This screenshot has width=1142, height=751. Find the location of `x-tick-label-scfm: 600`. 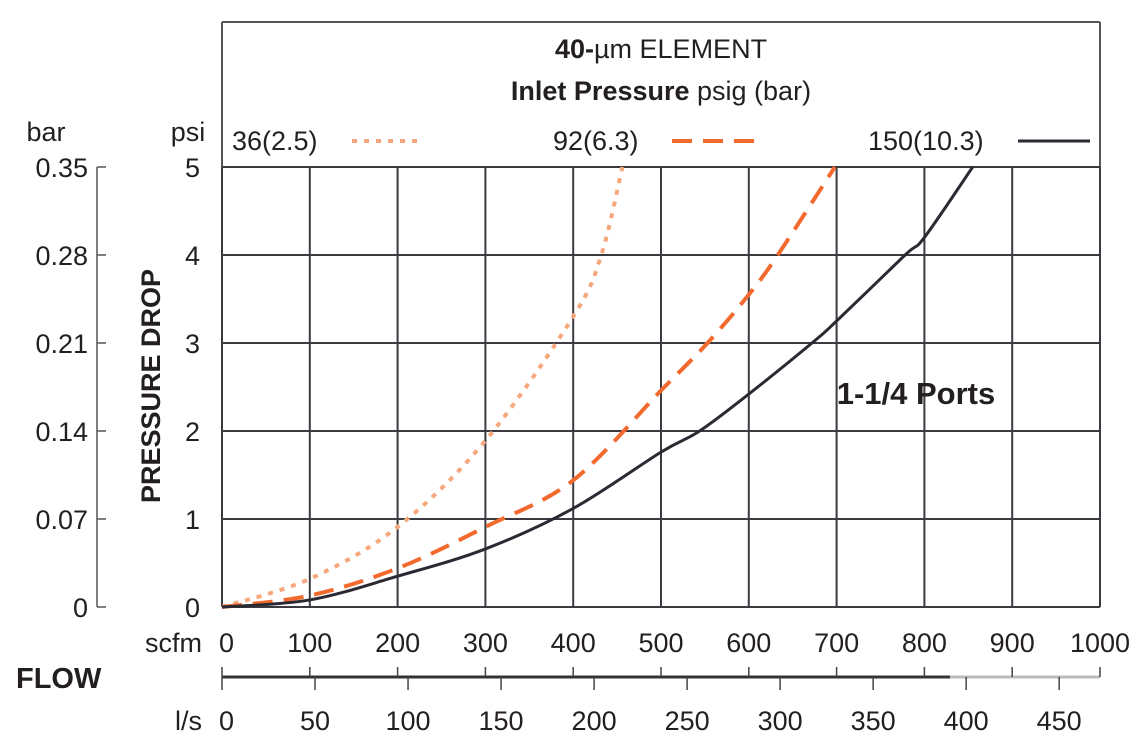

x-tick-label-scfm: 600 is located at coordinates (748, 643).